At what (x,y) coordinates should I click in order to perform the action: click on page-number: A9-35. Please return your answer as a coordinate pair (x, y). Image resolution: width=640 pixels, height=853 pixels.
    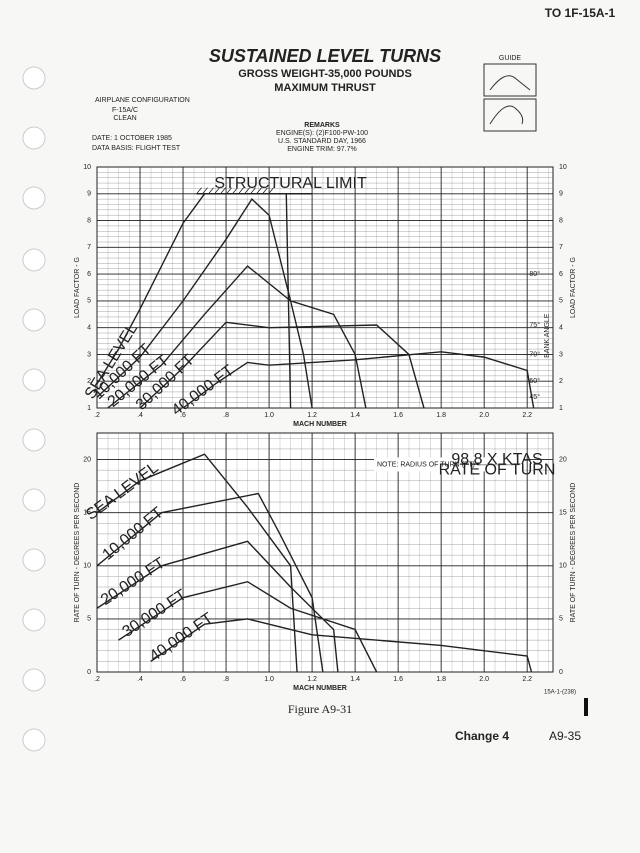
    Looking at the image, I should click on (565, 736).